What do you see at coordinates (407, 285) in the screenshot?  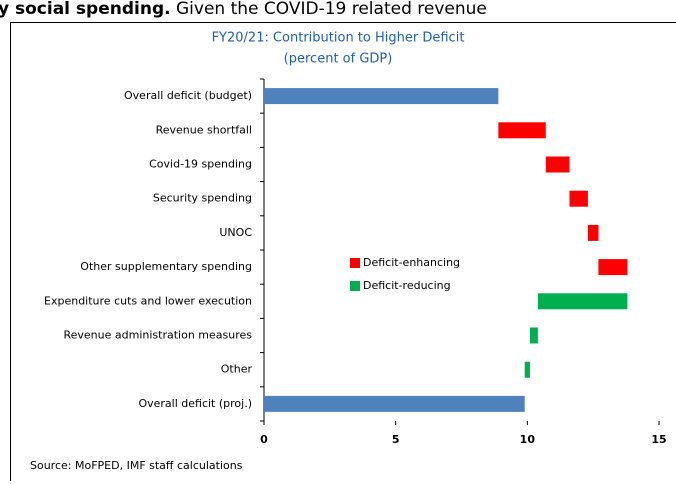 I see `legend-label: Deficit-reducing` at bounding box center [407, 285].